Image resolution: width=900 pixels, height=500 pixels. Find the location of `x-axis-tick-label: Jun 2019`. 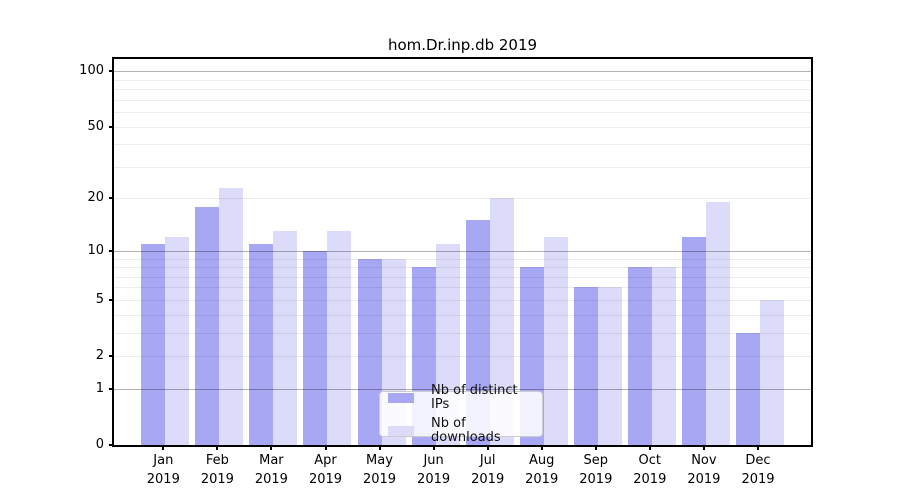

x-axis-tick-label: Jun 2019 is located at coordinates (434, 470).